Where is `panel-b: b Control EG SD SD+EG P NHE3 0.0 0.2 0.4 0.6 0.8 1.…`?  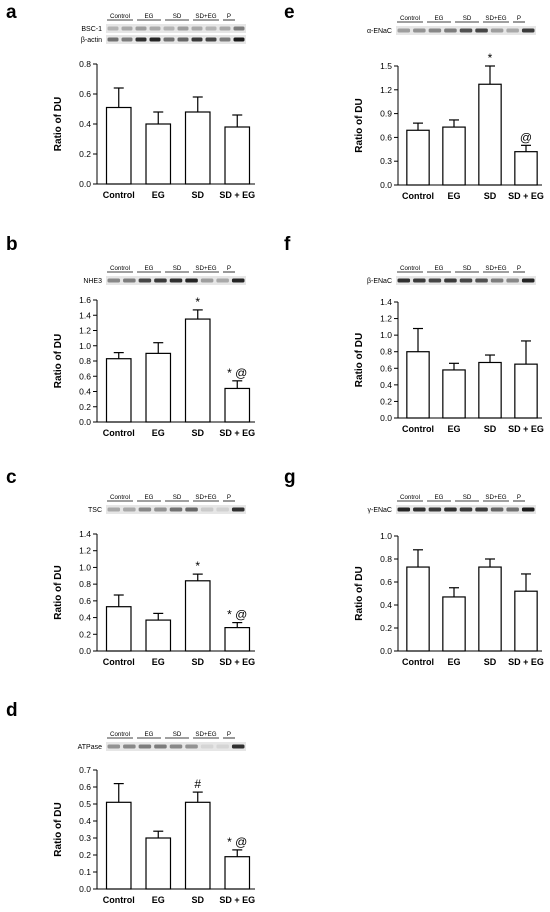 panel-b: b Control EG SD SD+EG P NHE3 0.0 0.2 0.4 0.6 0.8 1.… is located at coordinates (137, 348).